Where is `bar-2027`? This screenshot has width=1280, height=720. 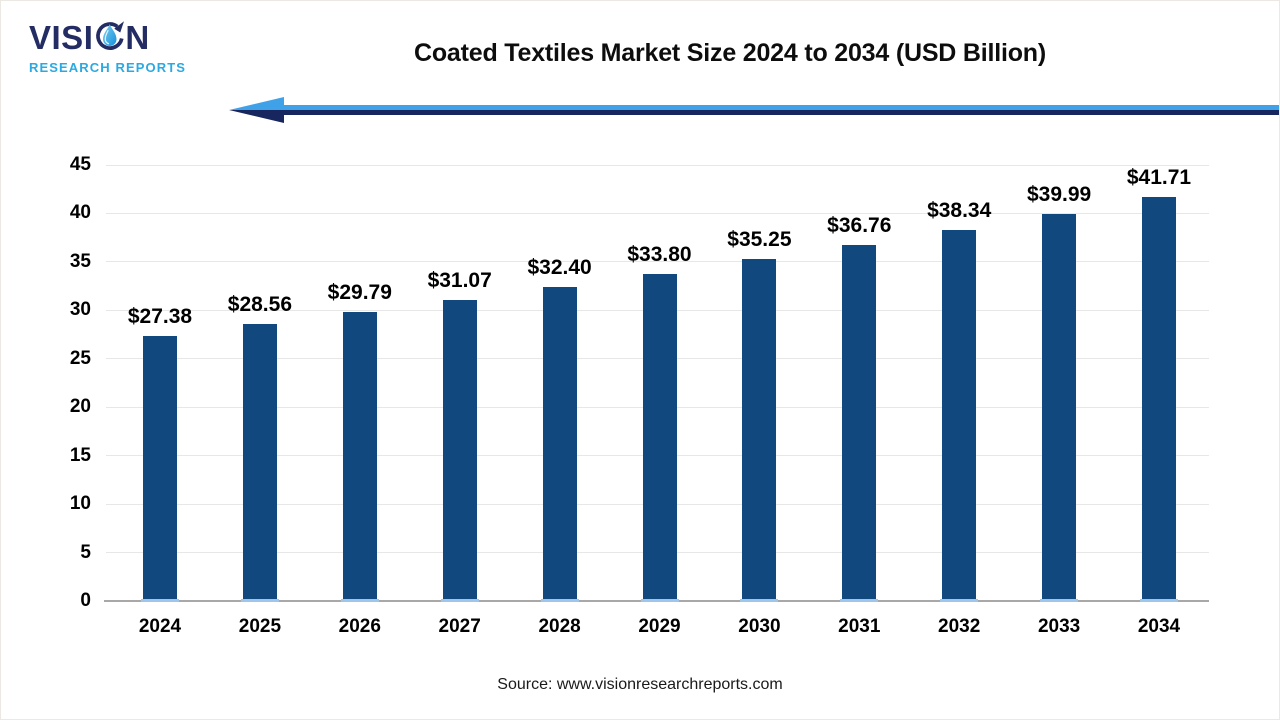
bar-2027 is located at coordinates (459, 449).